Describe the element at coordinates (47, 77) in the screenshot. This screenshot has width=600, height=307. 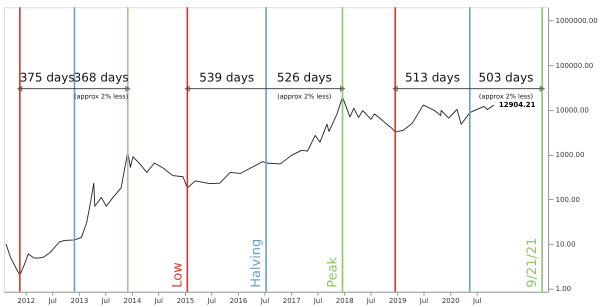
I see `annotation: 375 days` at that location.